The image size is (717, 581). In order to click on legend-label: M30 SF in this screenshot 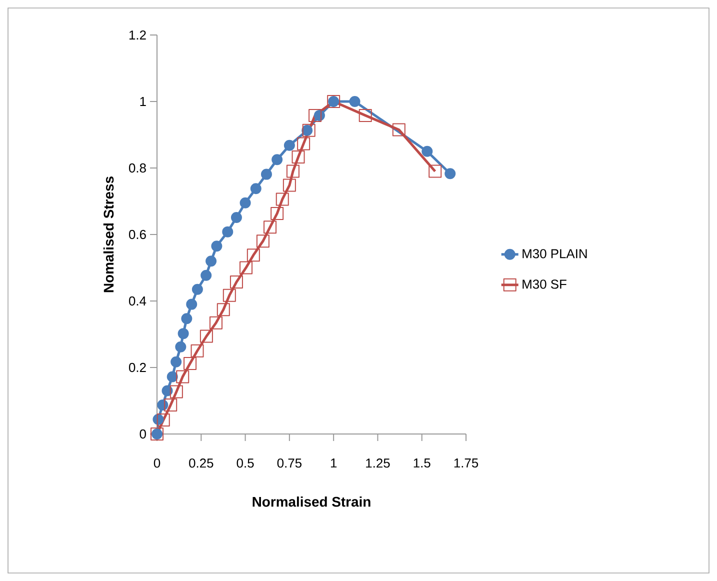, I will do `click(544, 284)`.